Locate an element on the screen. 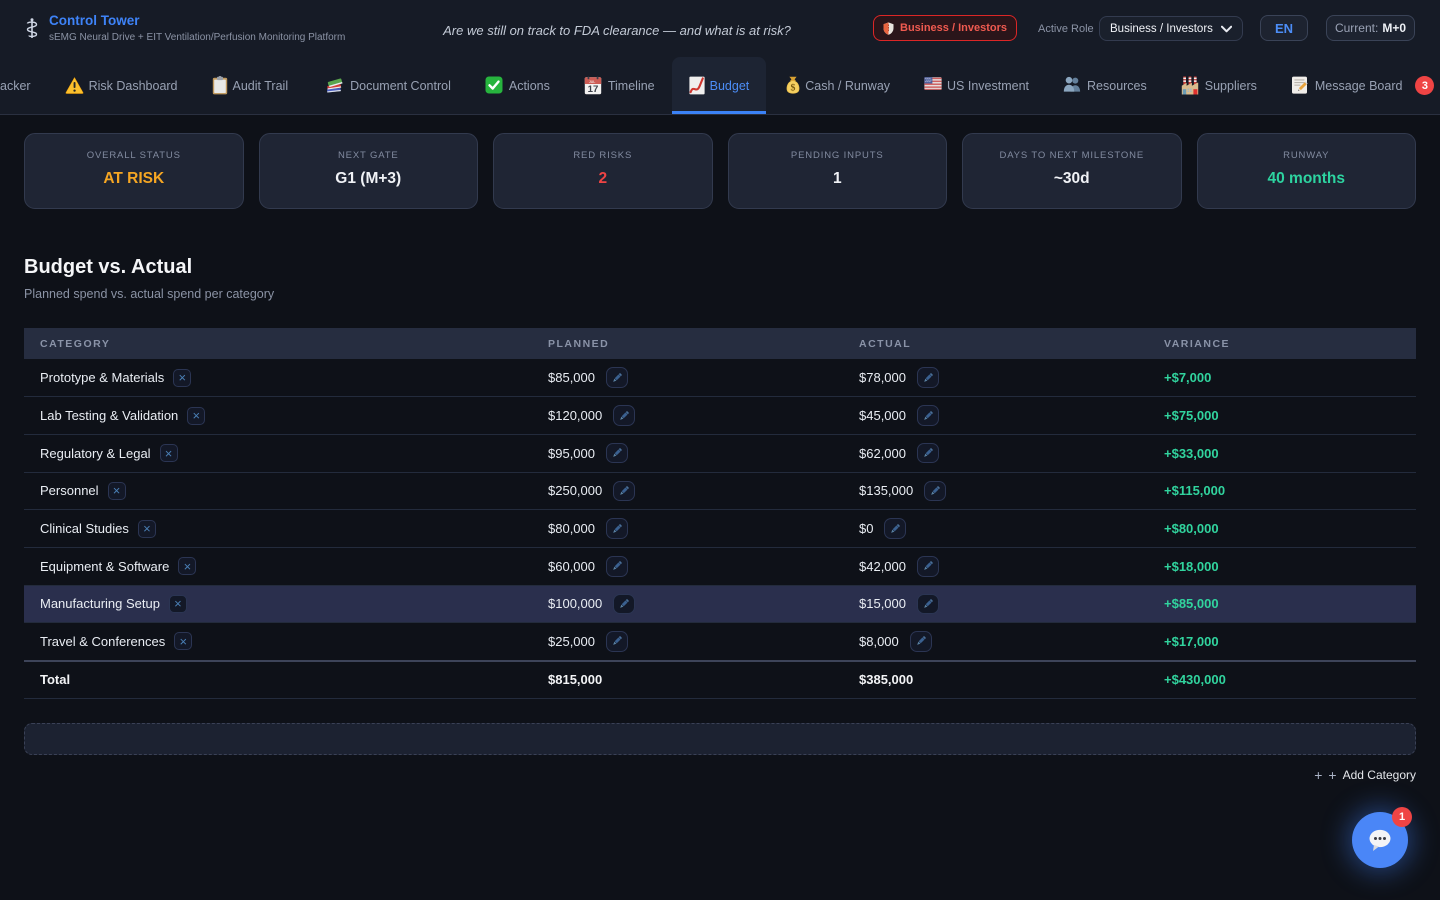 The image size is (1440, 900). svg-text: 17 is located at coordinates (593, 89).